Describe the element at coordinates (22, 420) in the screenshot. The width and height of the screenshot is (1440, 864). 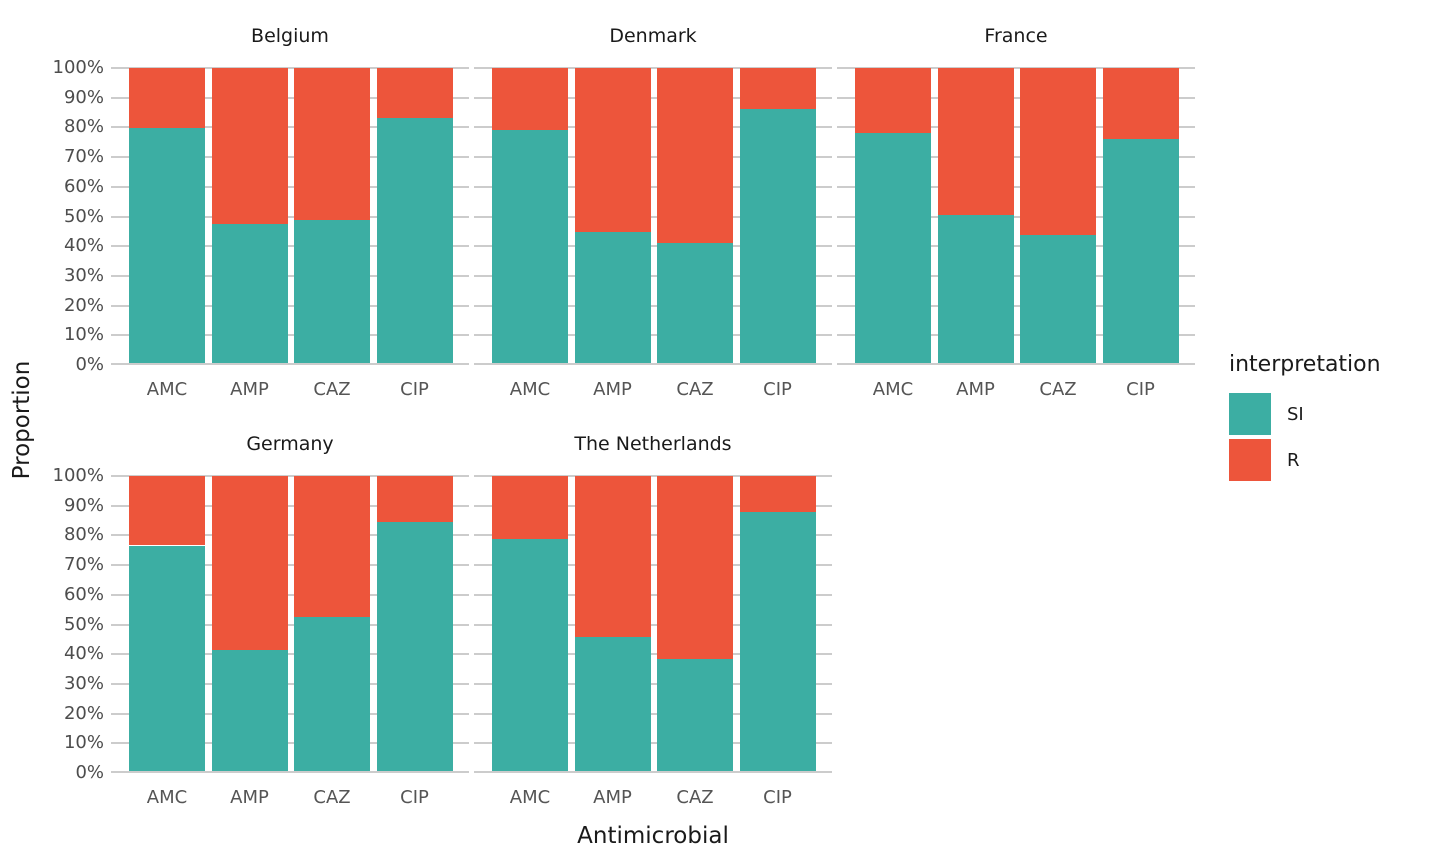
I see `y-axis-title: Proportion` at that location.